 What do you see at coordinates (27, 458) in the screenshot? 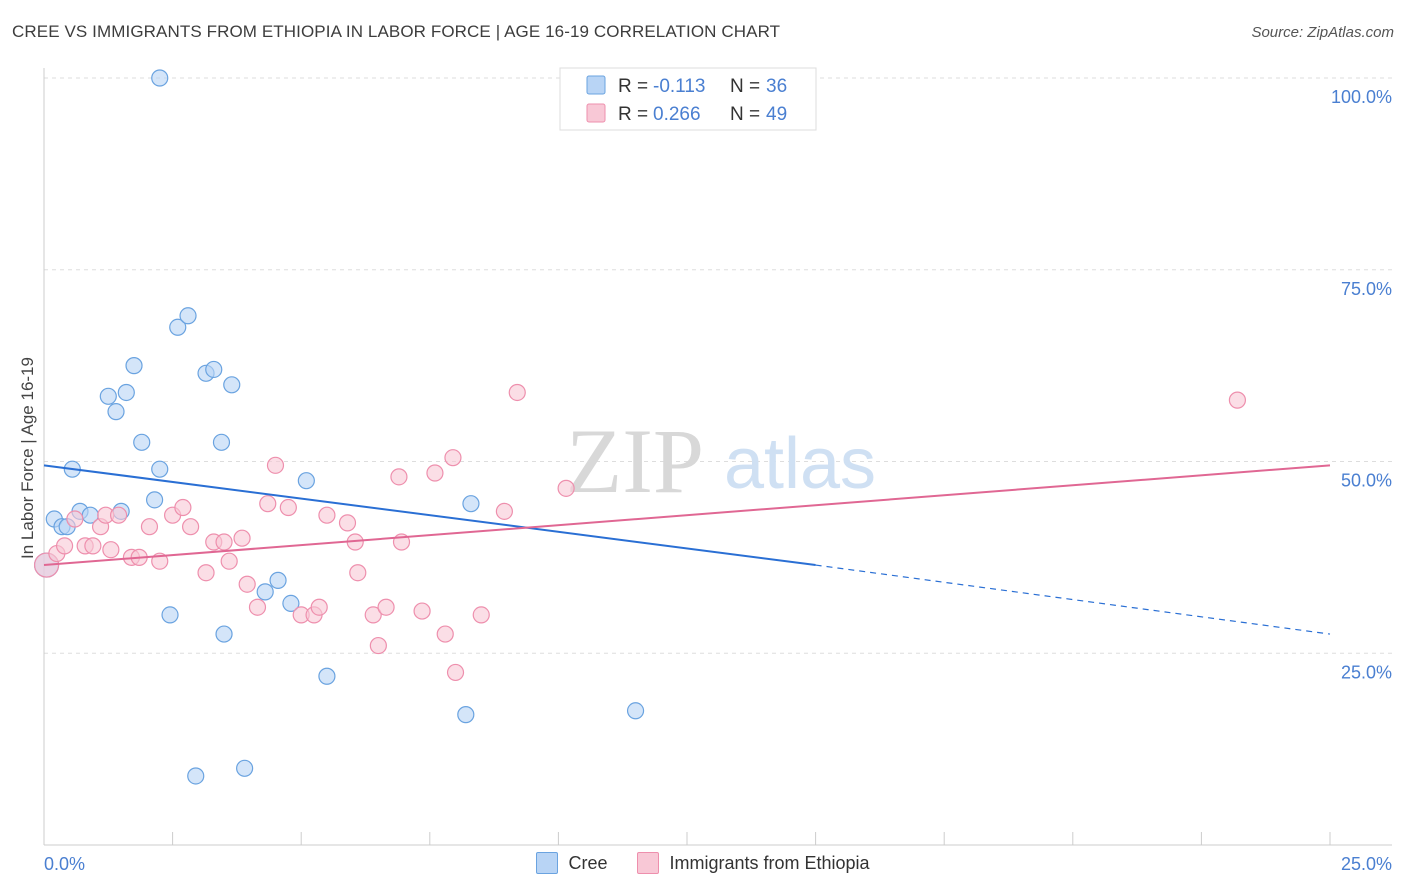
I see `y-axis-title: In Labor Force | Age 16-19` at bounding box center [27, 458].